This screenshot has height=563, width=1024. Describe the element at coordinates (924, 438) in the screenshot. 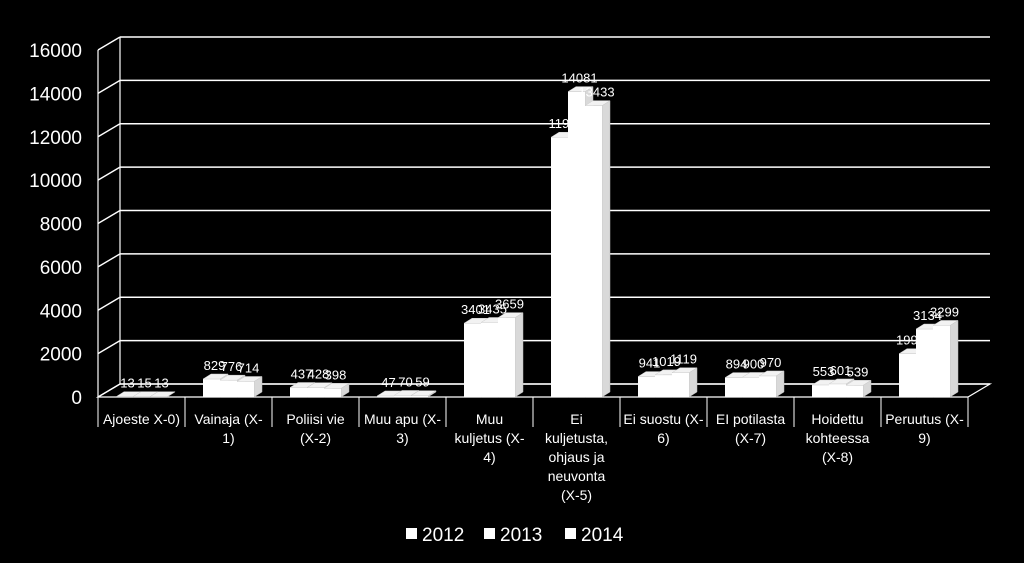

I see `category-label-line: 9)` at that location.